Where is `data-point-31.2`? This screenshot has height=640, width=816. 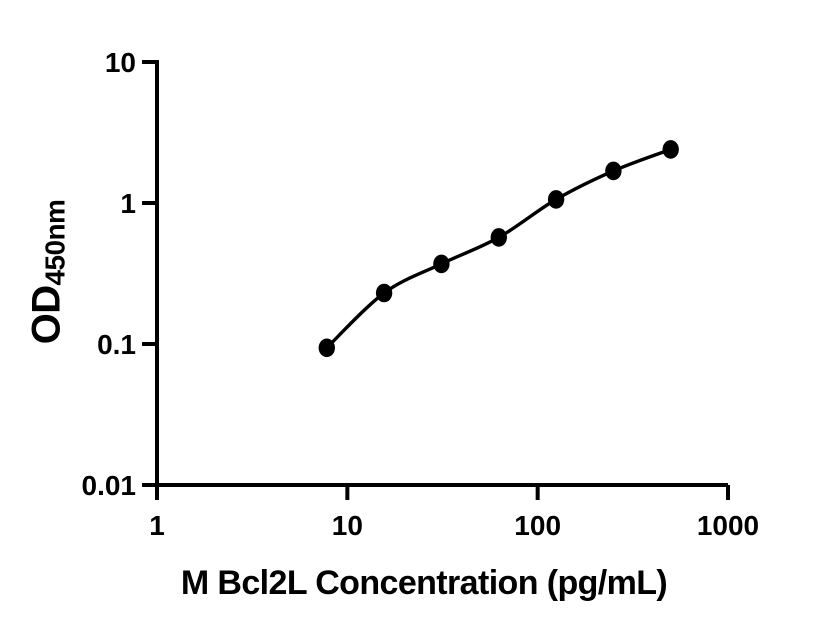
data-point-31.2 is located at coordinates (441, 264).